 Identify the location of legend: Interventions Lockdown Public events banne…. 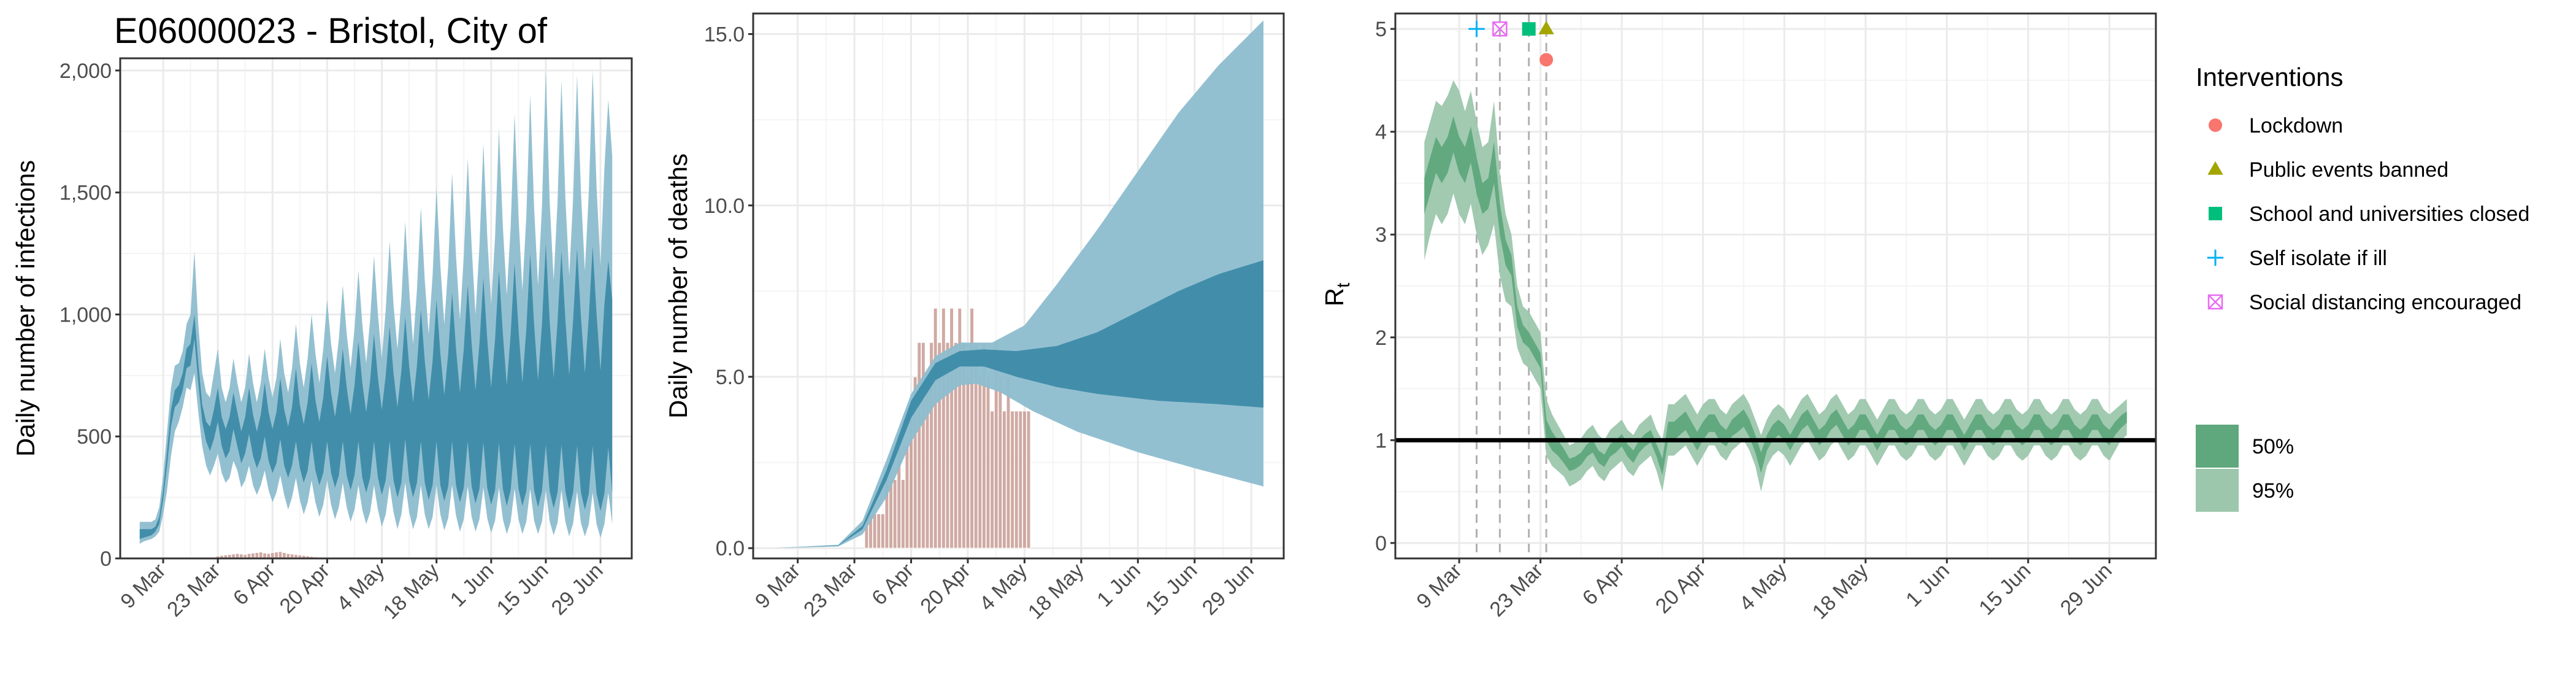
(2362, 287).